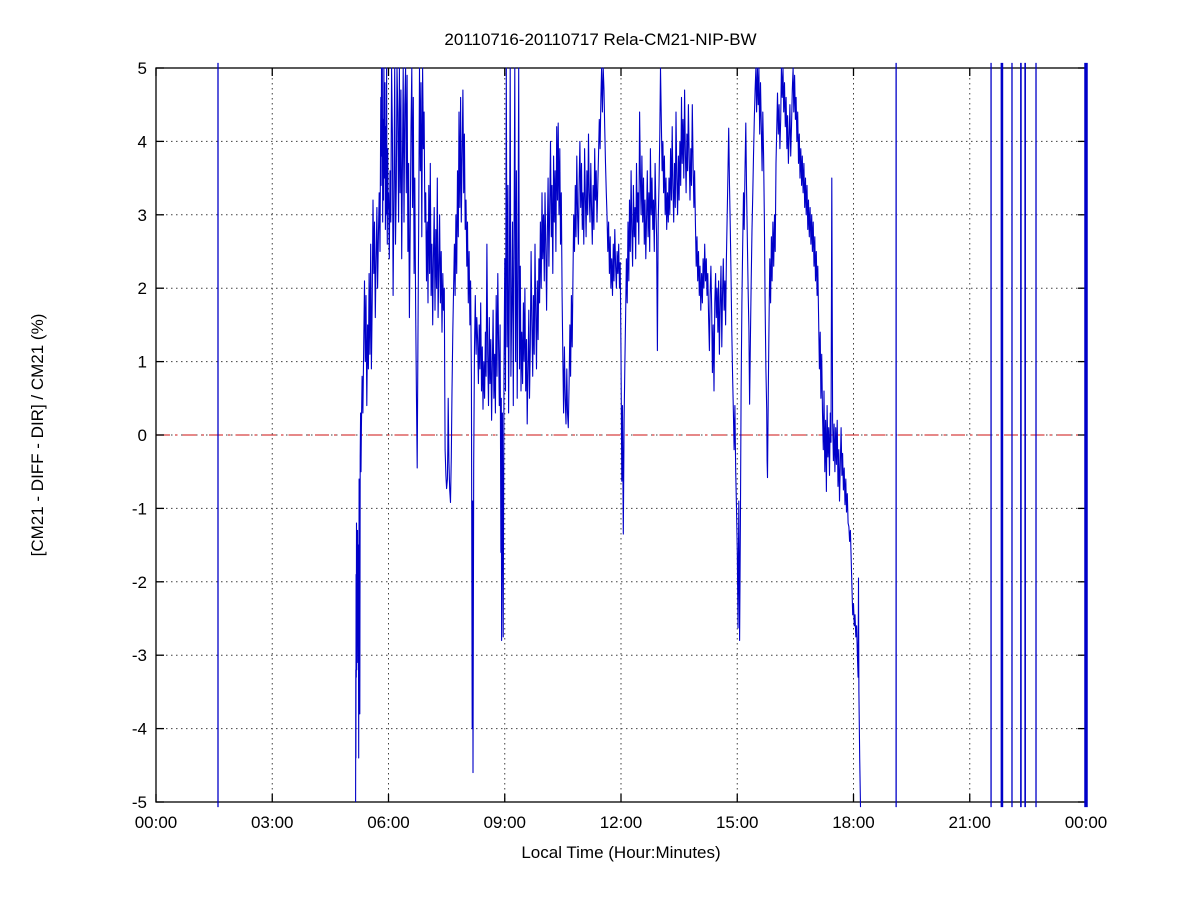  Describe the element at coordinates (142, 68) in the screenshot. I see `y-tick-label: 5` at that location.